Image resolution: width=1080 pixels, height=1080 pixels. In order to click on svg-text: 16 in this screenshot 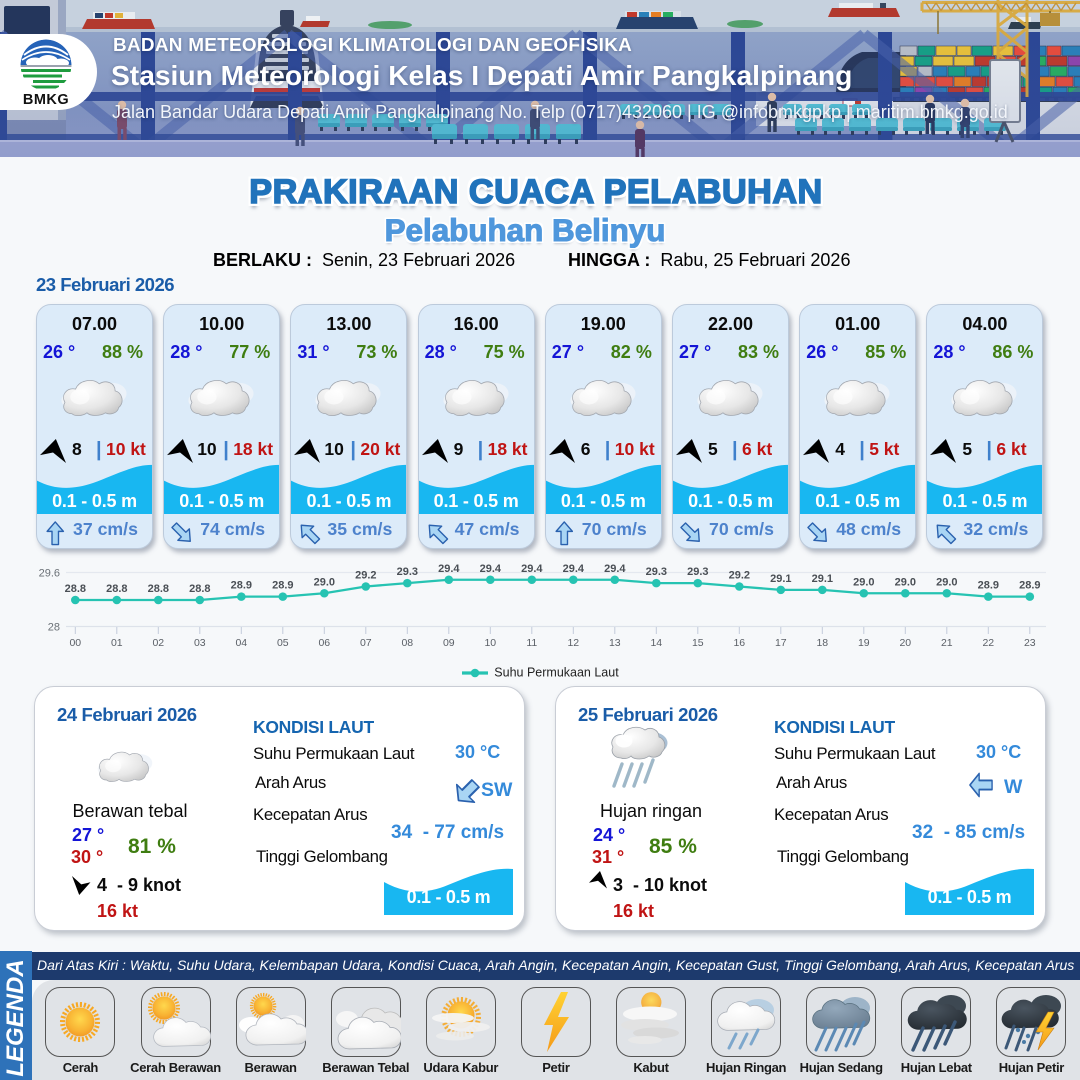, I will do `click(739, 643)`.